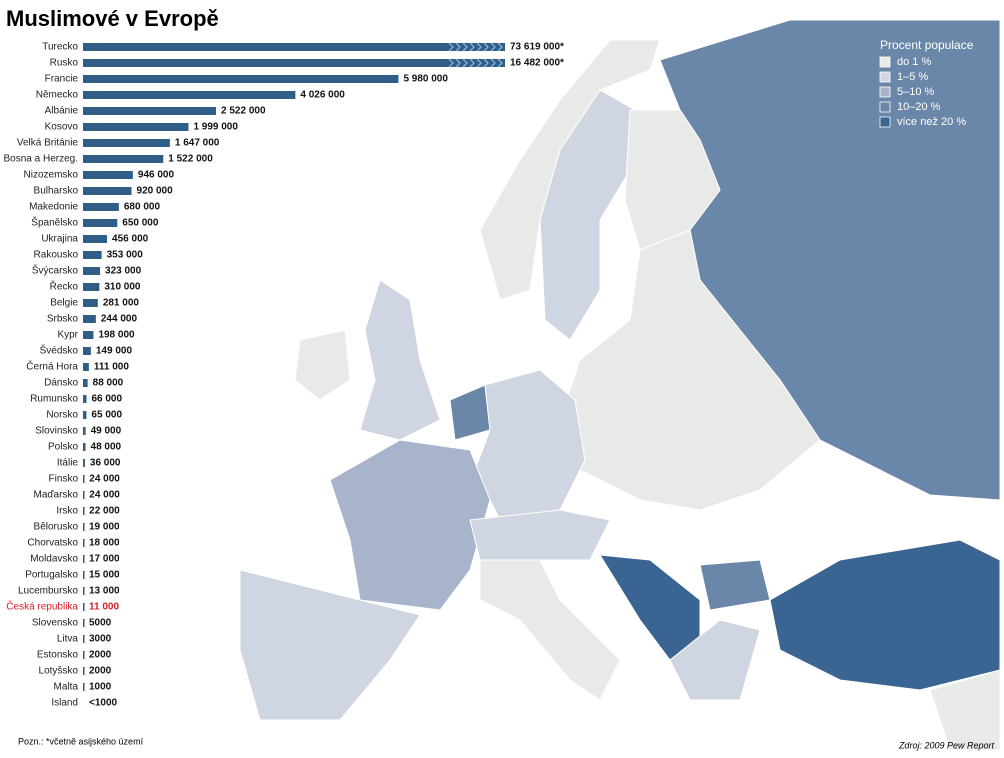 The height and width of the screenshot is (758, 1004). Describe the element at coordinates (56, 255) in the screenshot. I see `y-tick-label: Rakousko` at that location.